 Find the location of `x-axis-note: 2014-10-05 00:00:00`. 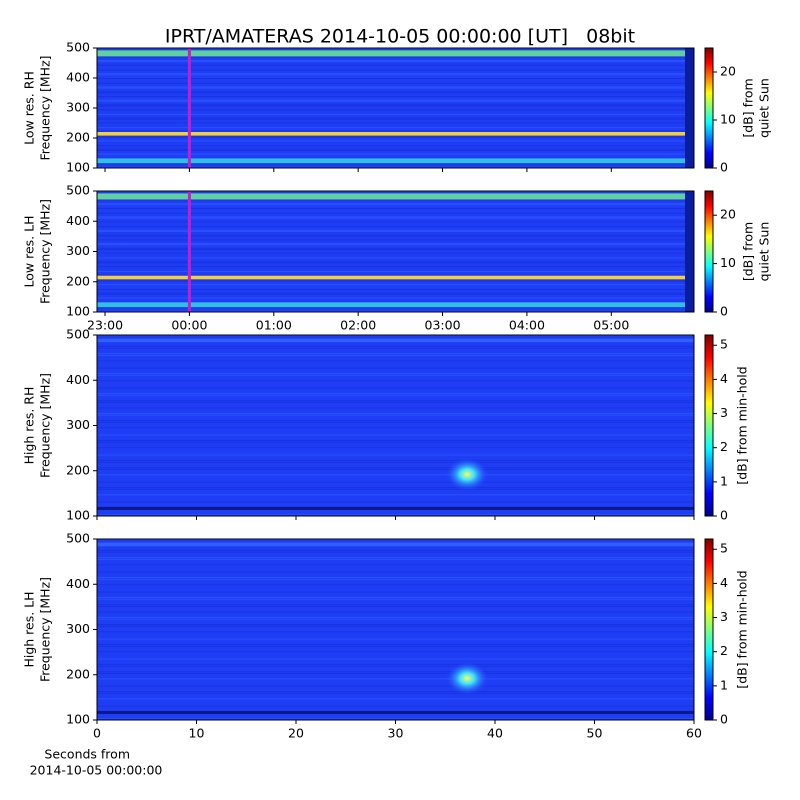

x-axis-note: 2014-10-05 00:00:00 is located at coordinates (96, 770).